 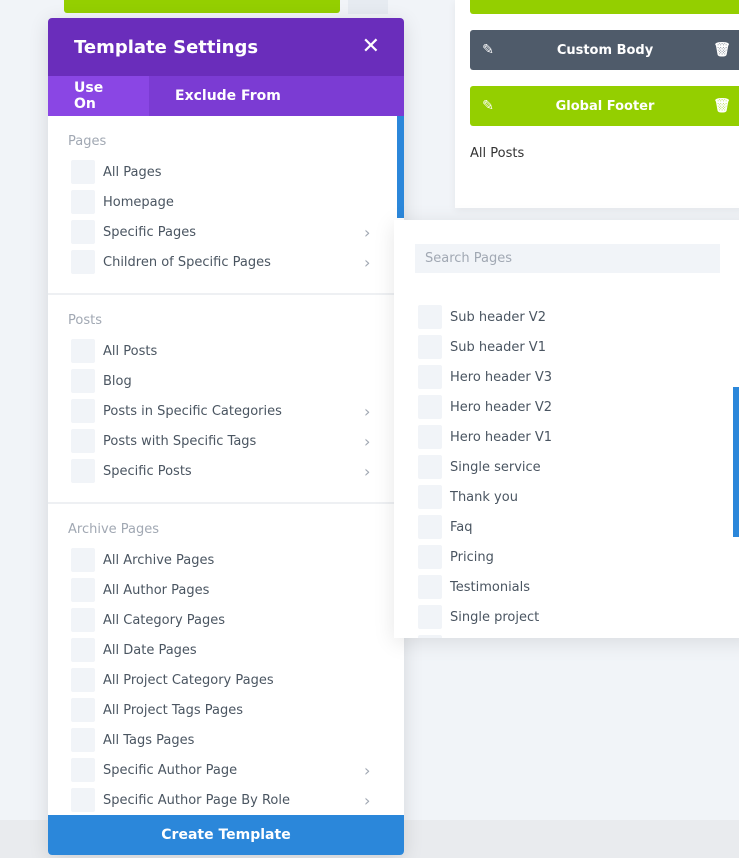 I want to click on option-item: All Posts, so click(x=226, y=351).